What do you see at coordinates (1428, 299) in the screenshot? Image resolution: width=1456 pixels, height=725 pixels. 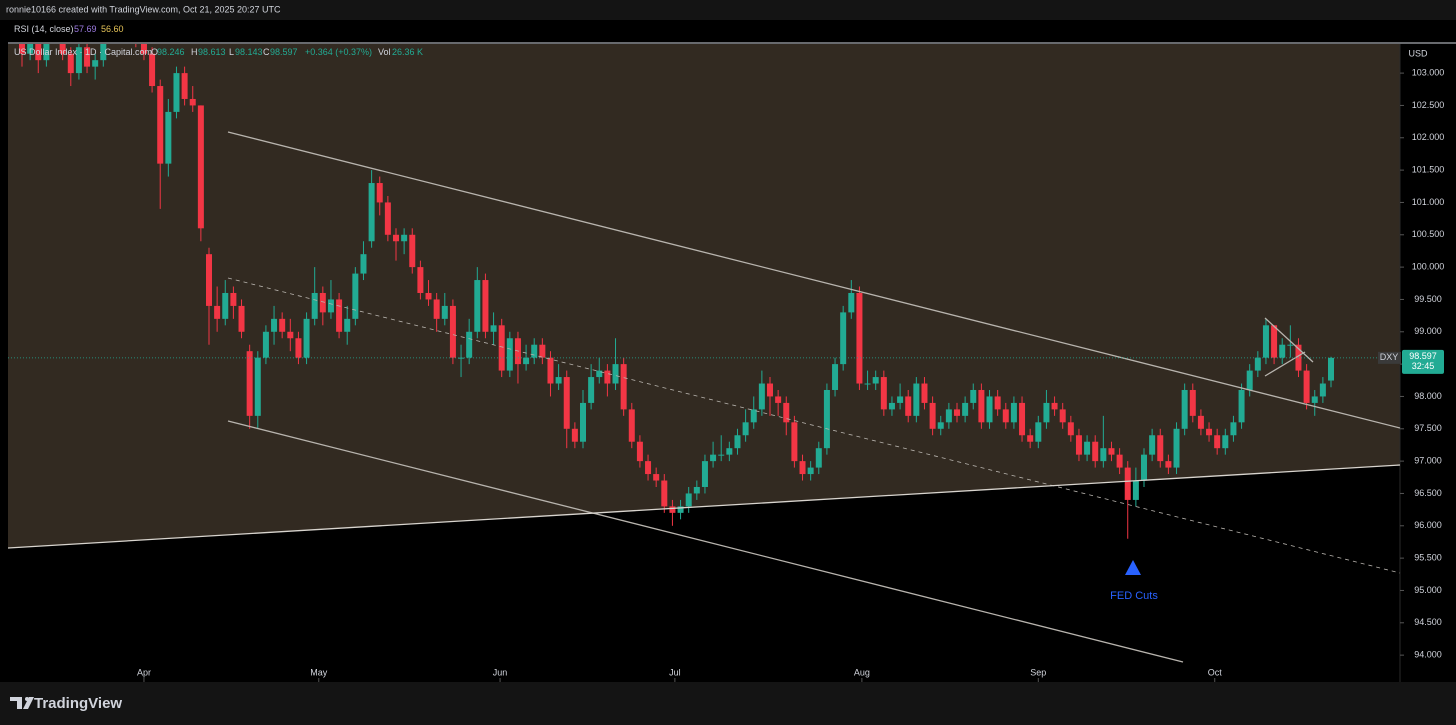 I see `y-tick-label: 99.500` at bounding box center [1428, 299].